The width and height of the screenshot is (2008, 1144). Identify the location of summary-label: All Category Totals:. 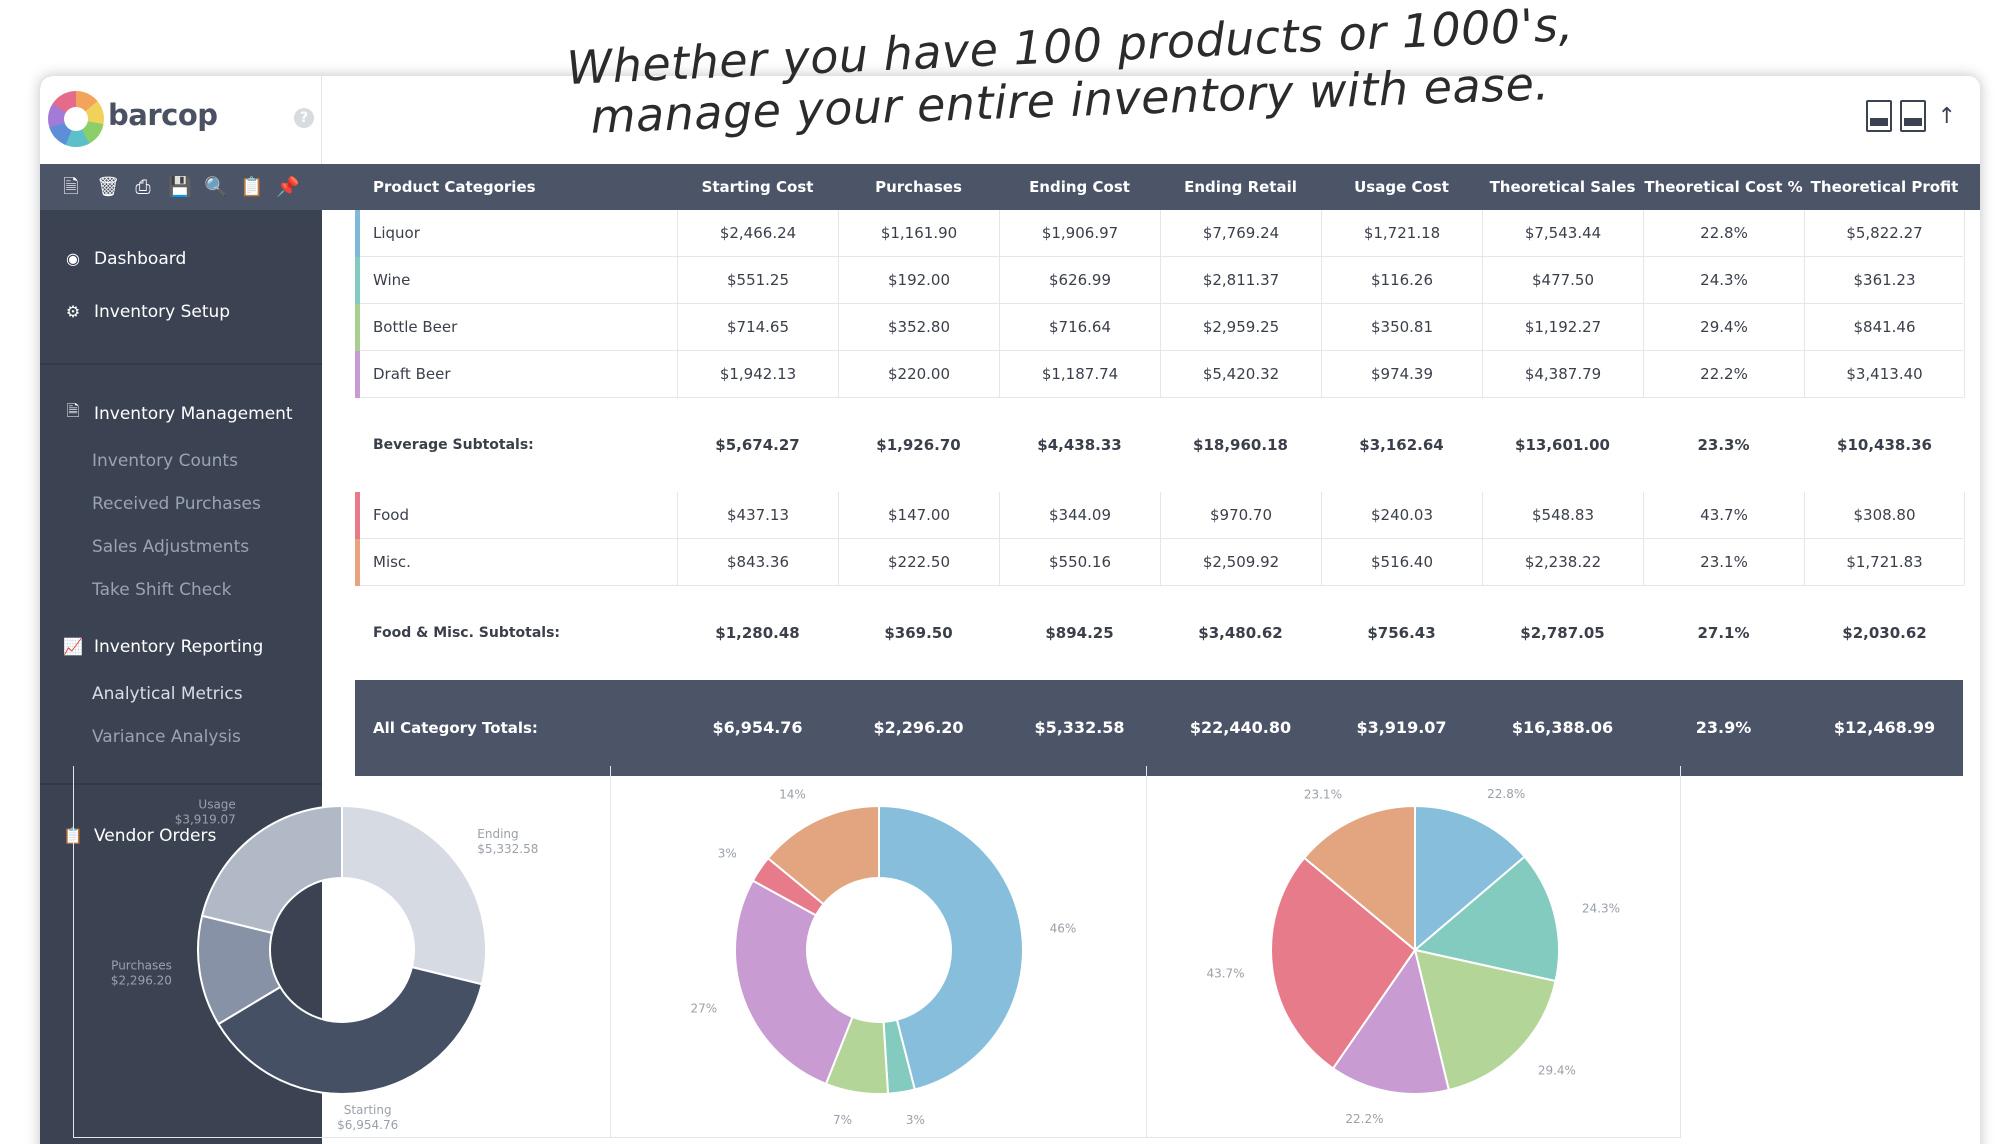
(455, 728).